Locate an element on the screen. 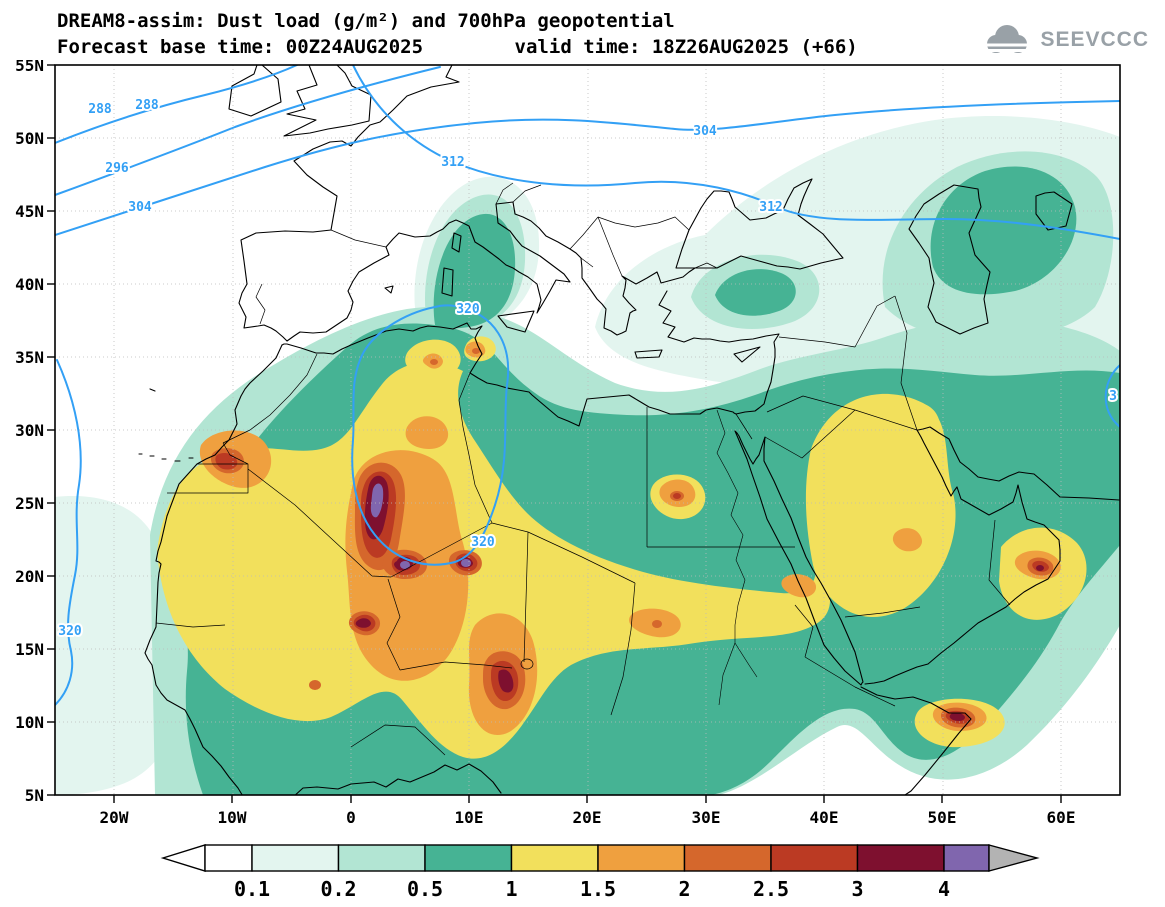  lat-tick-label: 20N is located at coordinates (29, 576).